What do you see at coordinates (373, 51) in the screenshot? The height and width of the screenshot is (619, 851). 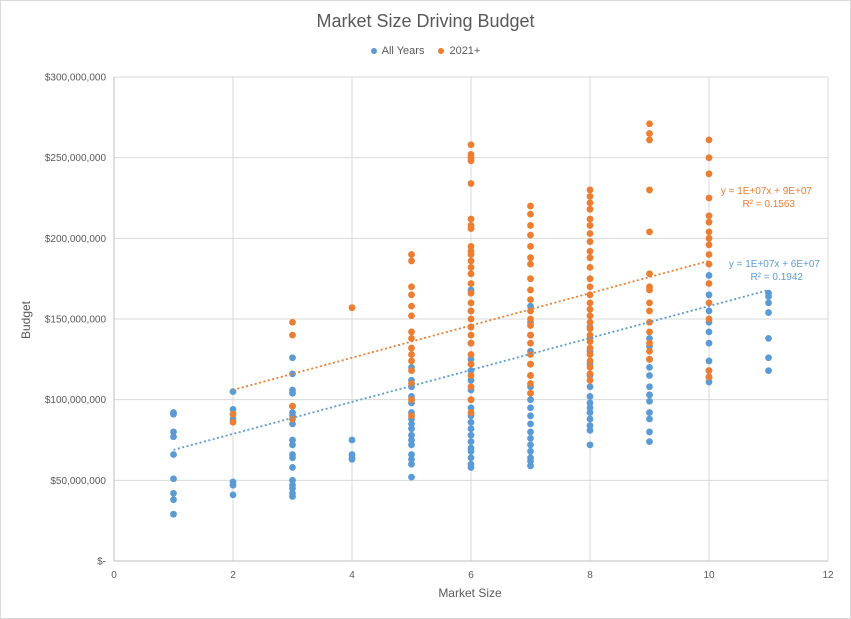 I see `legend-marker-all-years` at bounding box center [373, 51].